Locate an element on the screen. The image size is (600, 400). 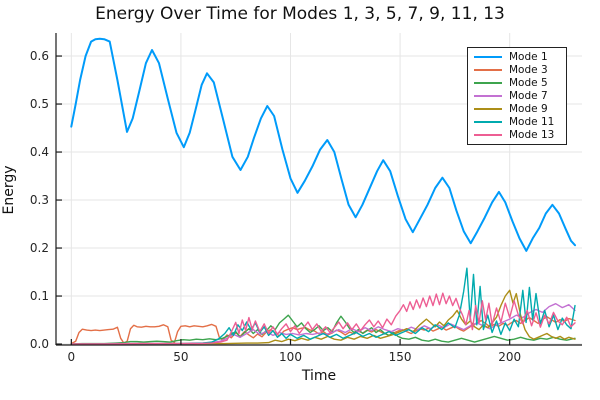
y-tick-label: 0.6 is located at coordinates (39, 56).